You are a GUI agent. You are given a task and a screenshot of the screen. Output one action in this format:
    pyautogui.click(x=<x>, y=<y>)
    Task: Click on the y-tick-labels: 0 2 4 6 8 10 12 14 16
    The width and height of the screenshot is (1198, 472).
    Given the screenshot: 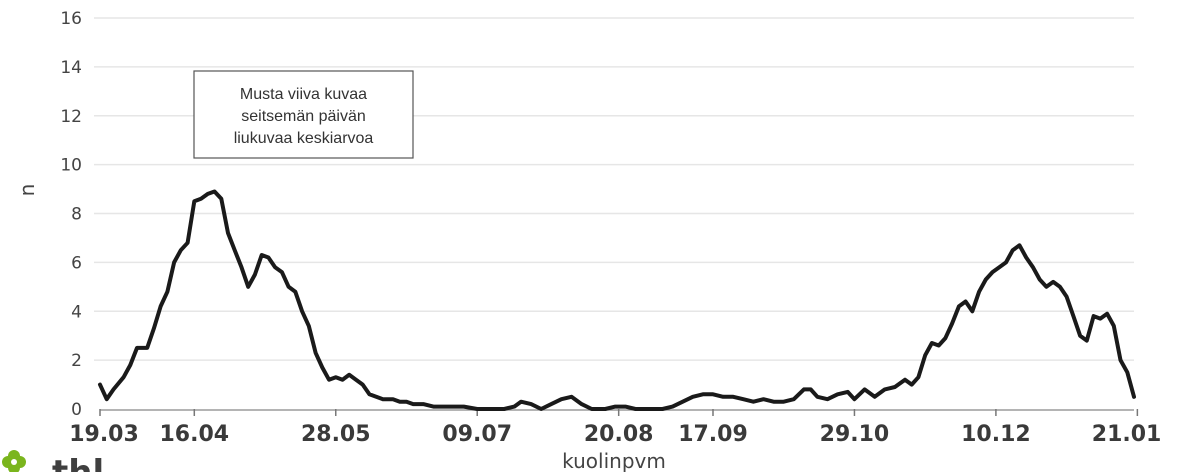 What is the action you would take?
    pyautogui.click(x=71, y=214)
    